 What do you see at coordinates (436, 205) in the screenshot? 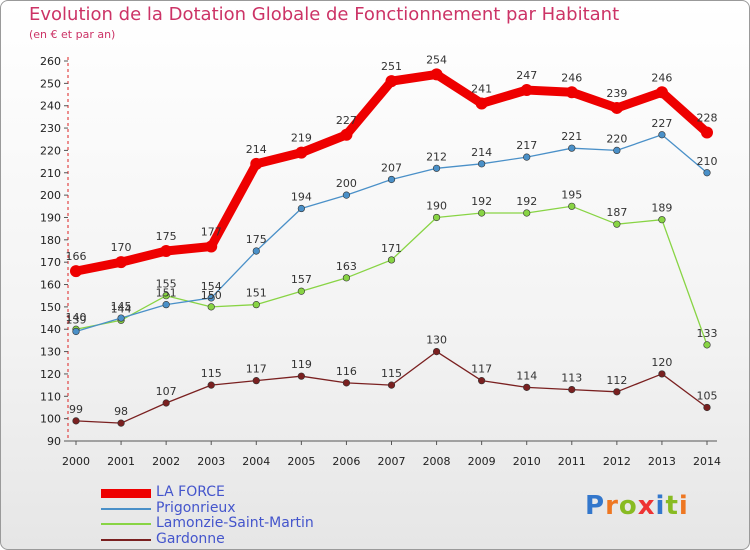
I see `data-label: 190` at bounding box center [436, 205].